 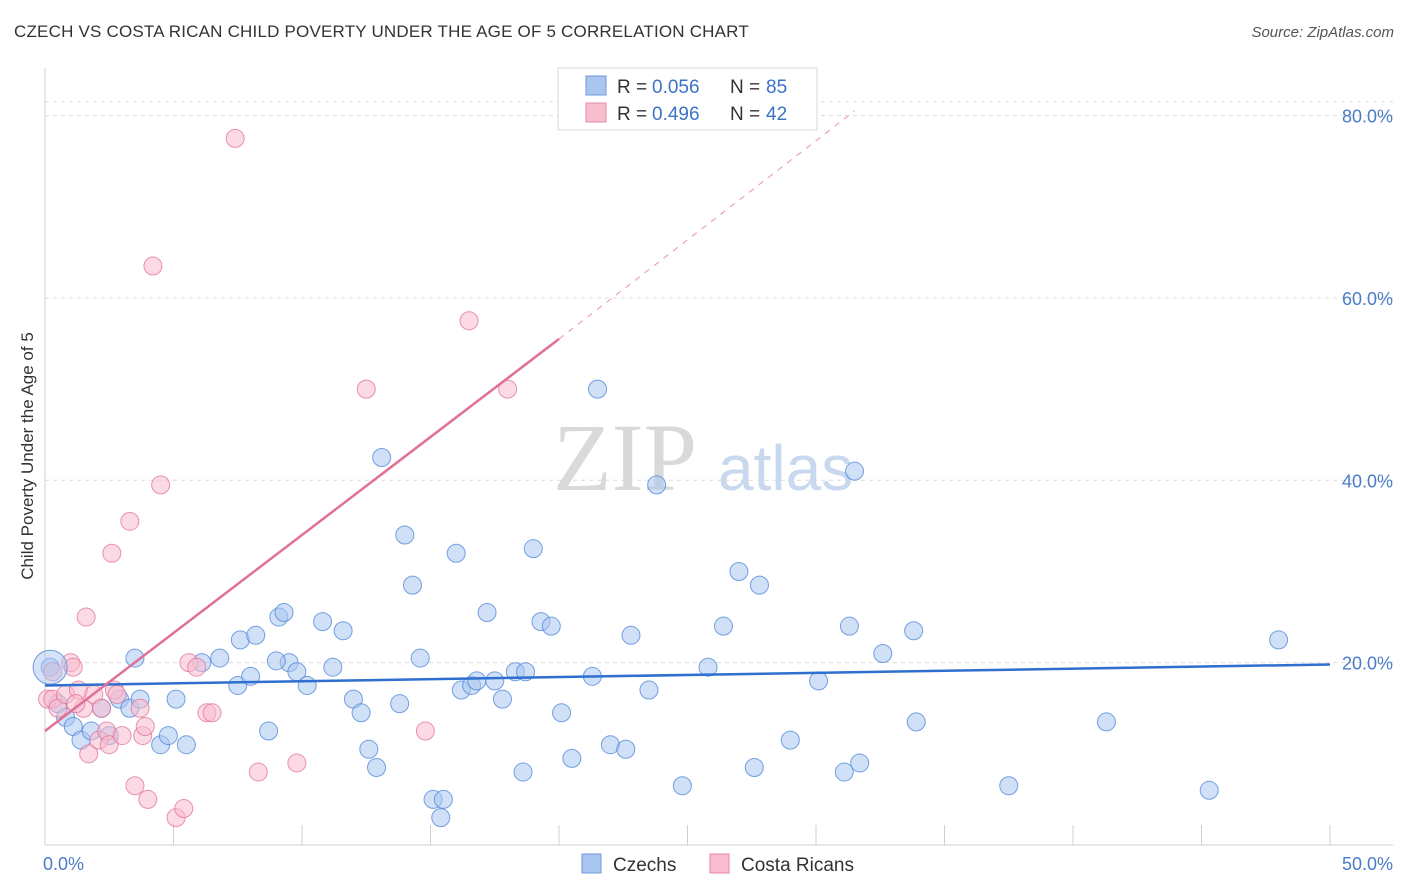 I want to click on source-label: Source: ZipAtlas.com, so click(x=1322, y=32).